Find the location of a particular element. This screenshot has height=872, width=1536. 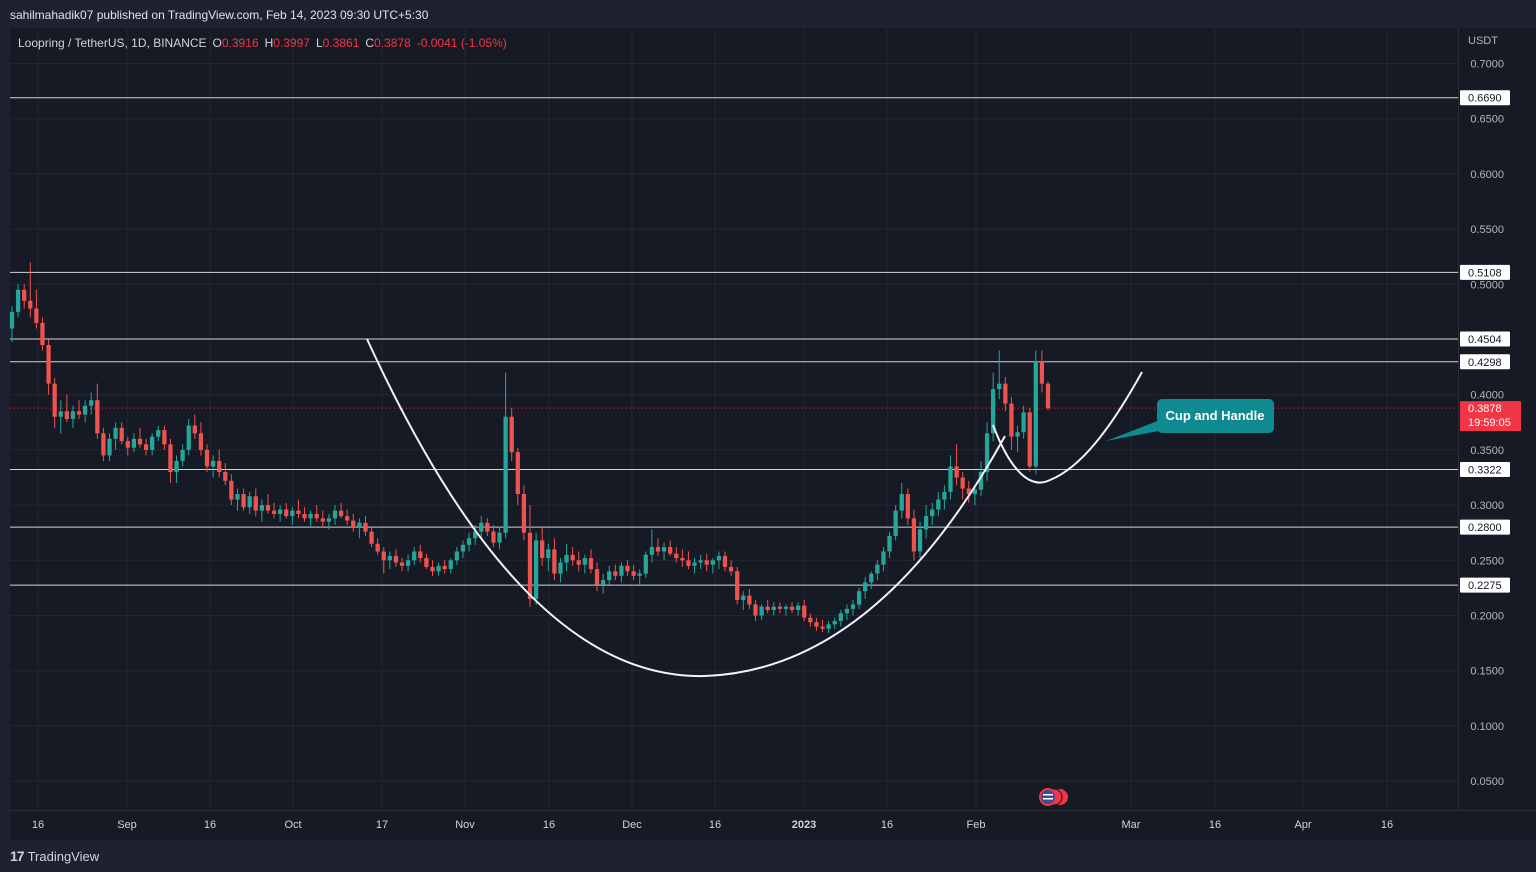

handle-curve is located at coordinates (1067, 427).